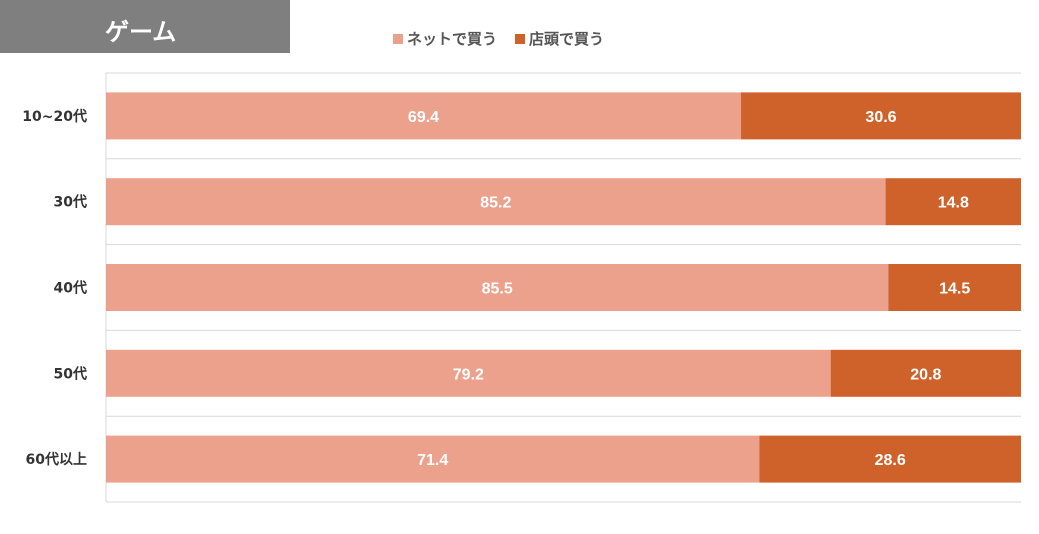  What do you see at coordinates (54, 116) in the screenshot?
I see `category-label: 10~20代` at bounding box center [54, 116].